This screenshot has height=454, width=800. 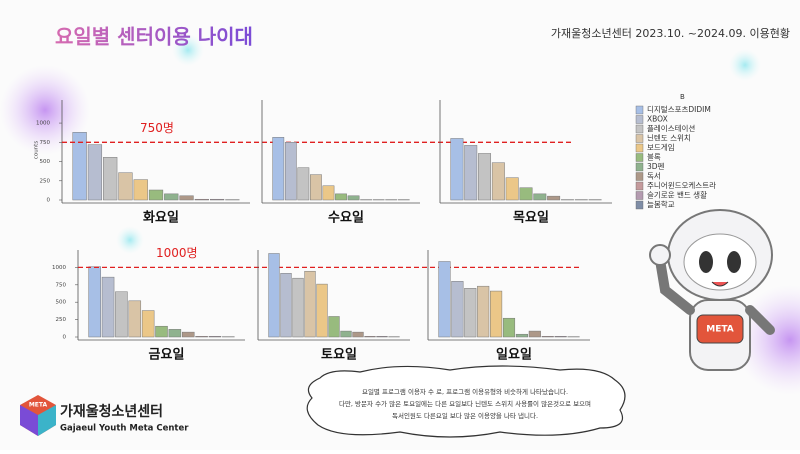 I want to click on chart-title: 토요일, so click(x=339, y=355).